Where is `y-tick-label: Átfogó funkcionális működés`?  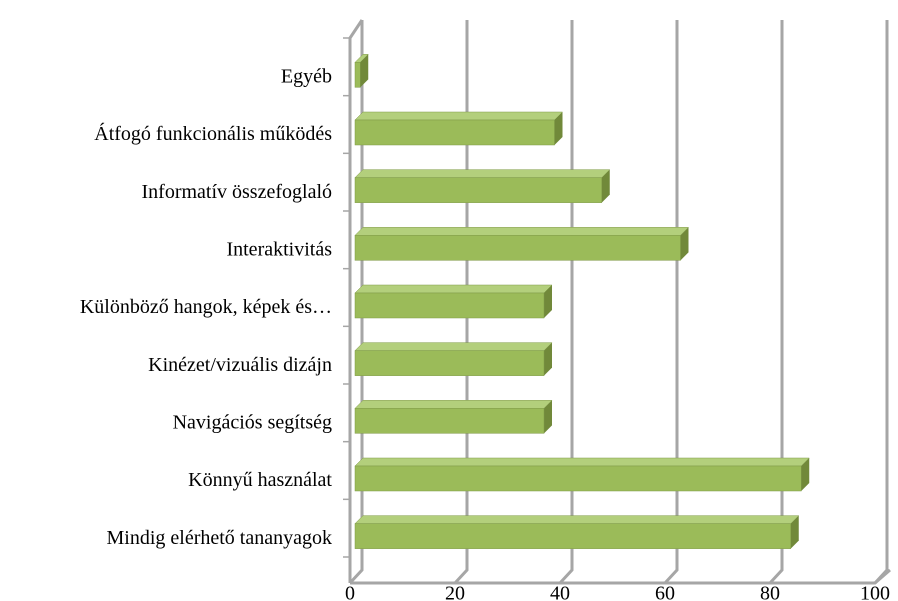 y-tick-label: Átfogó funkcionális működés is located at coordinates (213, 133).